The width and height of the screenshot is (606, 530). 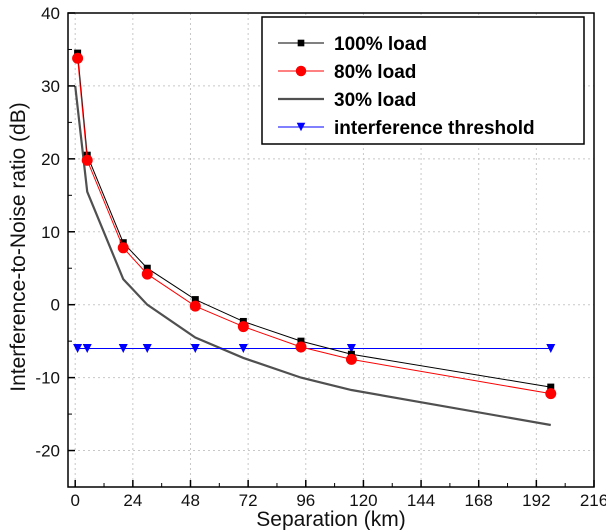 I want to click on legend-label: 80% load, so click(x=375, y=72).